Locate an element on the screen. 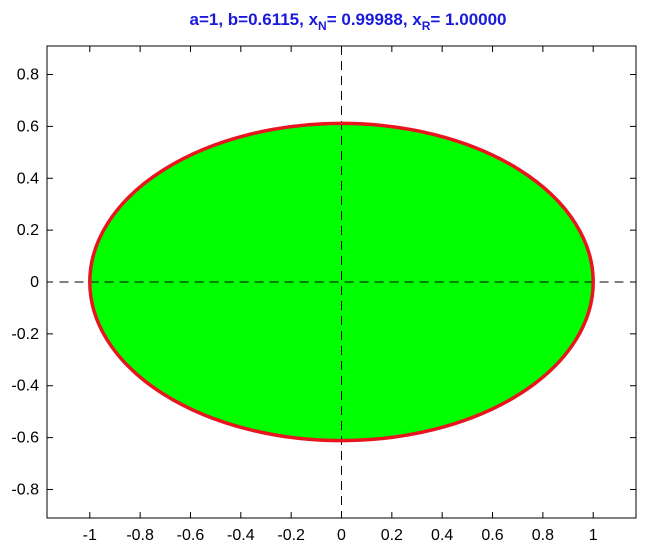  x-tick-label: -0.4 is located at coordinates (241, 535).